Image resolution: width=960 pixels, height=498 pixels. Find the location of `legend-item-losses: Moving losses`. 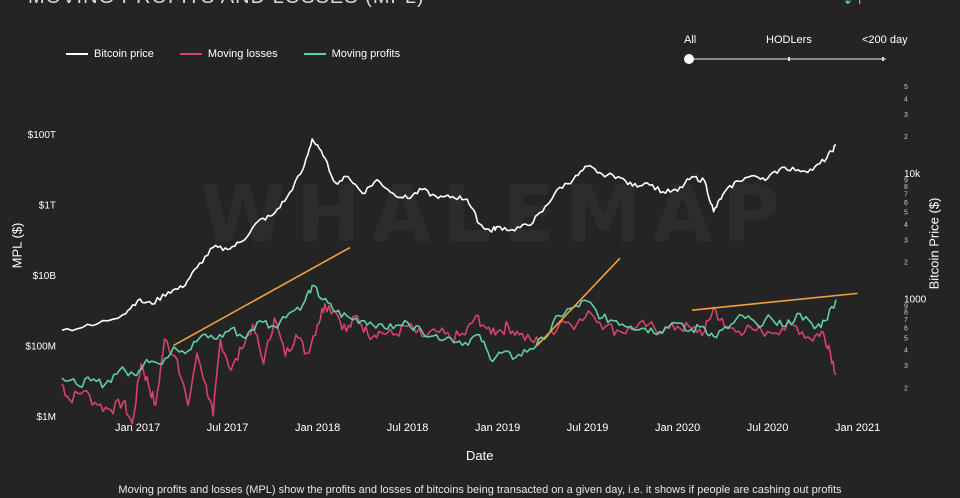

legend-item-losses: Moving losses is located at coordinates (228, 54).